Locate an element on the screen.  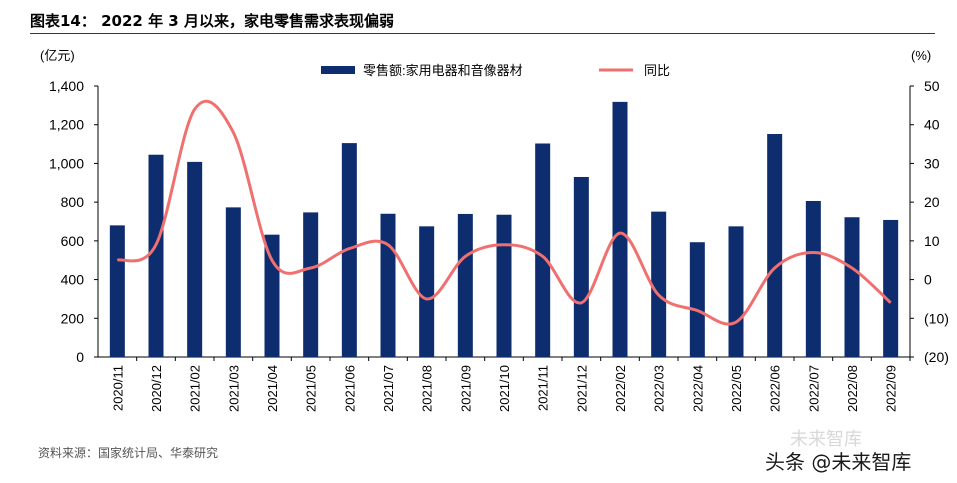
watermark: 头条 @未来智库 is located at coordinates (838, 462).